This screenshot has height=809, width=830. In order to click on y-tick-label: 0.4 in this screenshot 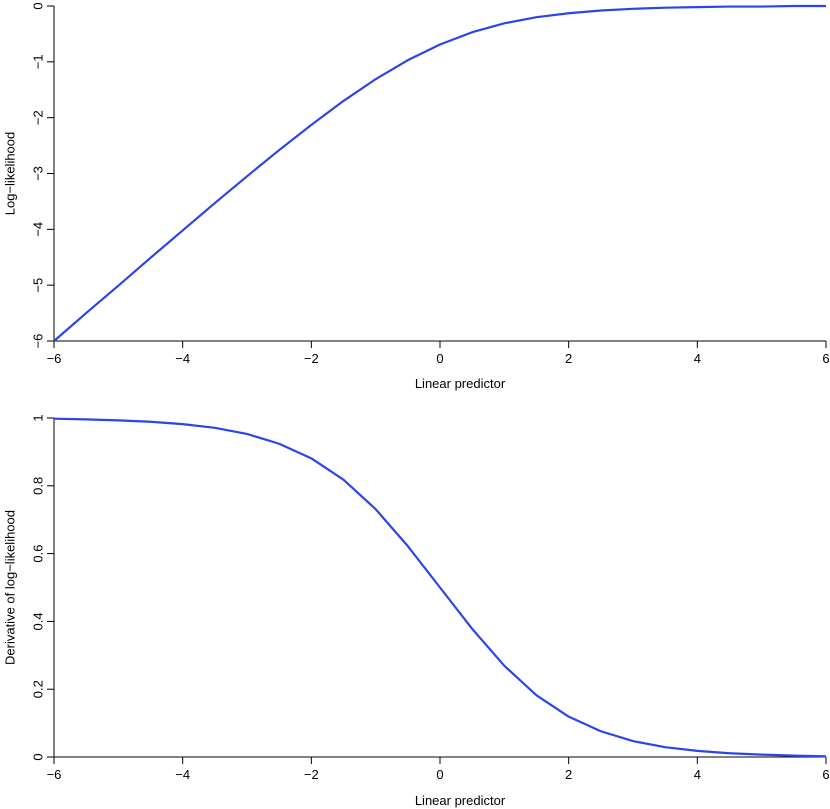, I will do `click(37, 621)`.